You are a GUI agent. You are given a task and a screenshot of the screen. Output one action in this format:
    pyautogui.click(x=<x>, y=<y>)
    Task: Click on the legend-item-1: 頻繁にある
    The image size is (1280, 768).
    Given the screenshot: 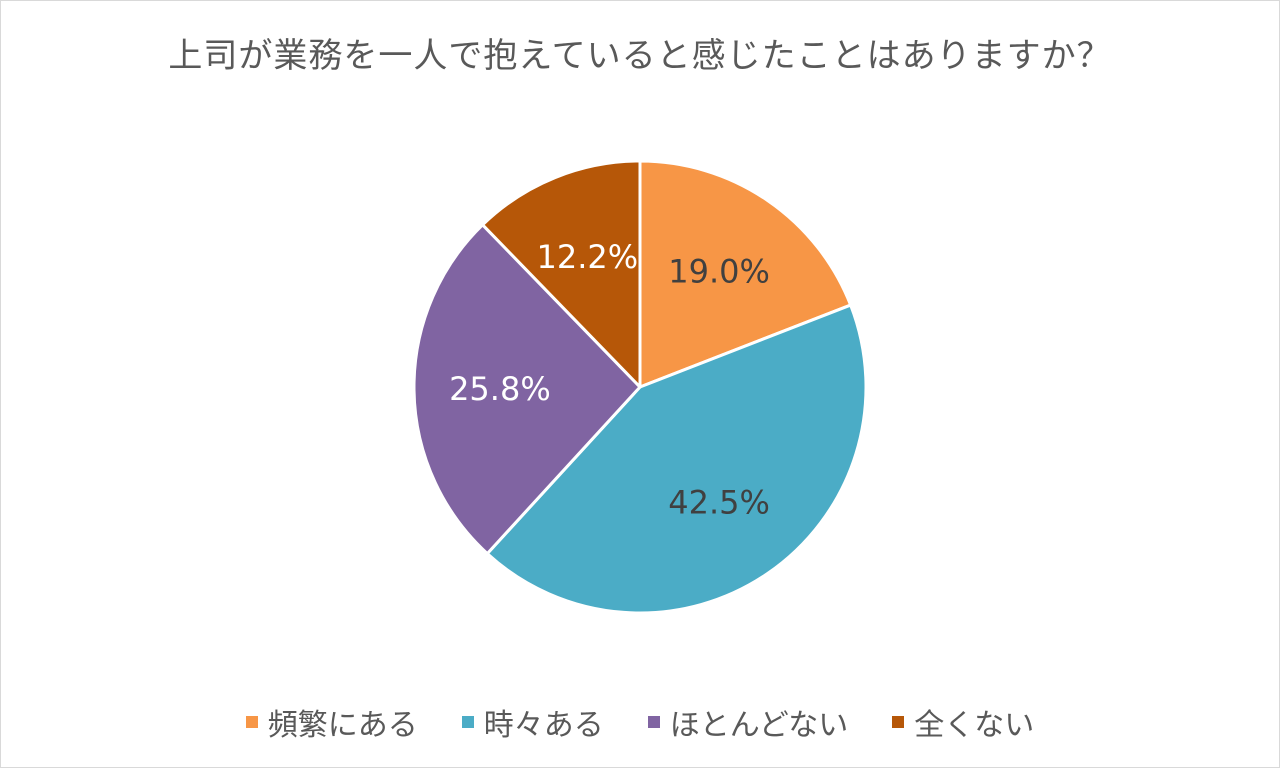 What is the action you would take?
    pyautogui.click(x=331, y=722)
    